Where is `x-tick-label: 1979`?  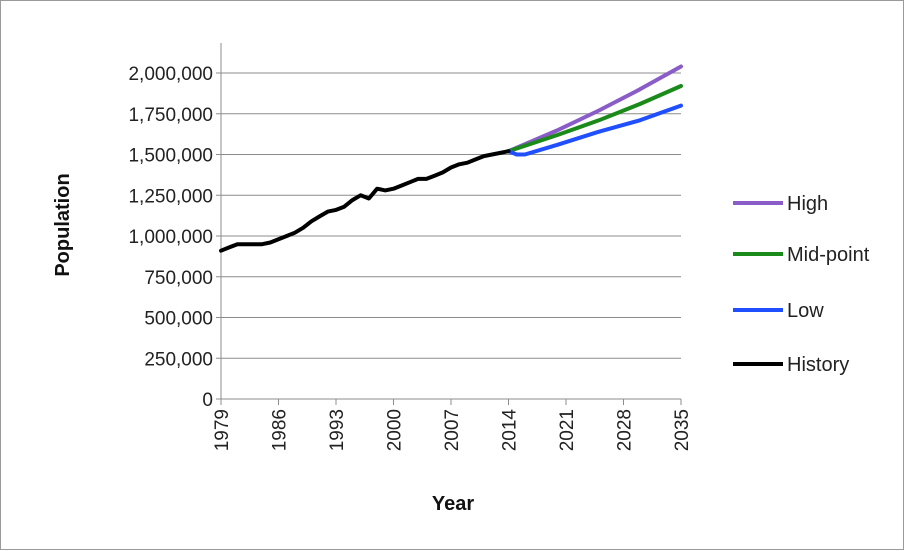
x-tick-label: 1979 is located at coordinates (222, 430).